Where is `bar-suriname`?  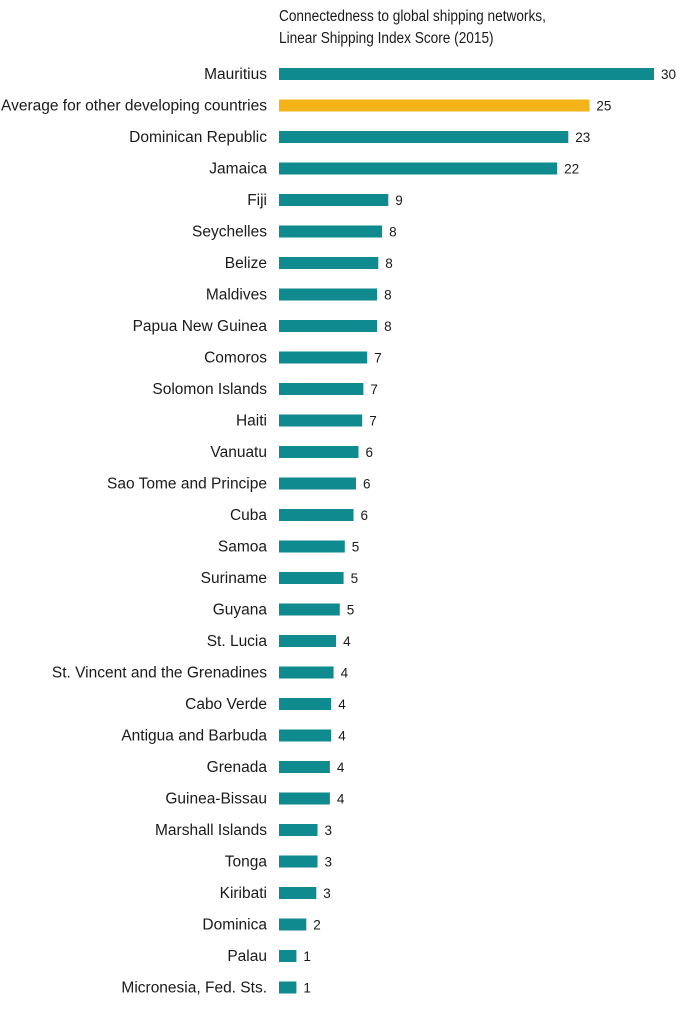 bar-suriname is located at coordinates (311, 578).